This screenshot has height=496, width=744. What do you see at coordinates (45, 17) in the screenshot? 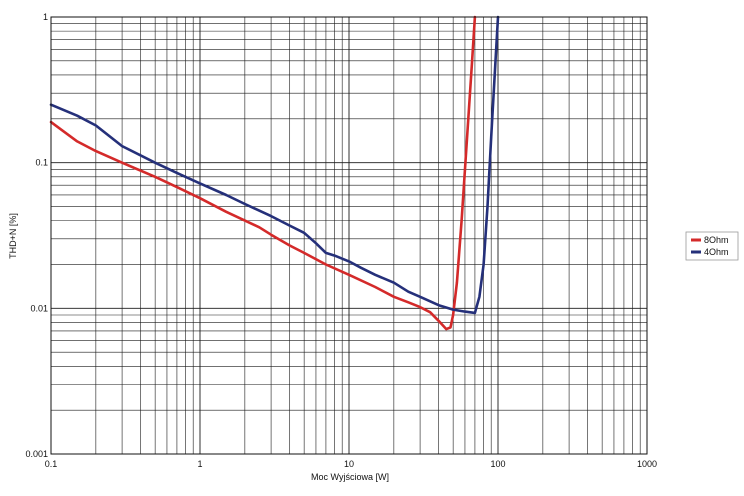
I see `y-tick-label: 1` at bounding box center [45, 17].